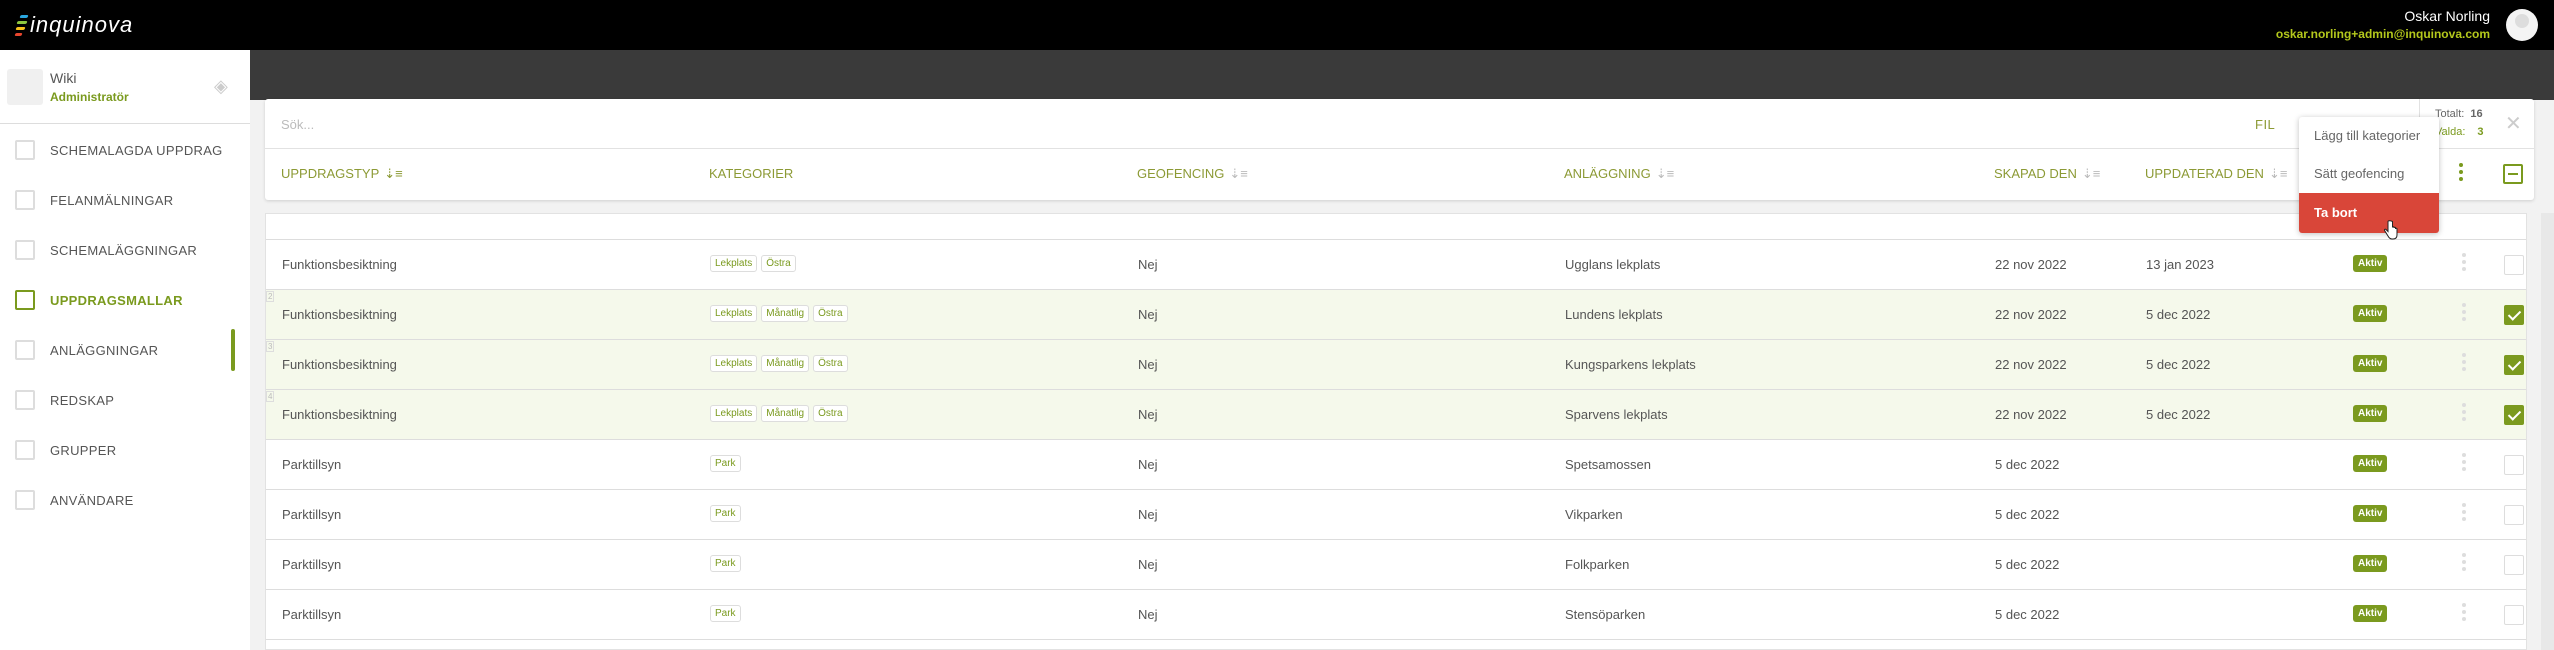 This screenshot has width=2554, height=650. I want to click on column-header-label: ANLÄGGNING, so click(1607, 173).